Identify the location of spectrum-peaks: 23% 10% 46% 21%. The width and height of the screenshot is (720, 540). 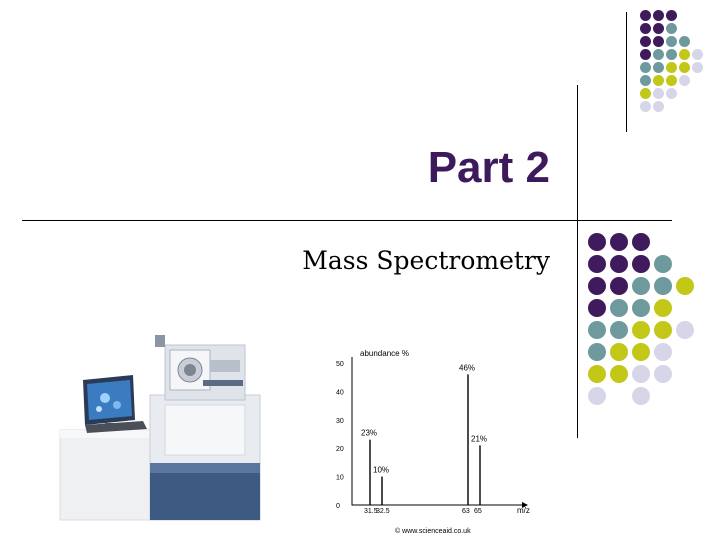
(424, 434).